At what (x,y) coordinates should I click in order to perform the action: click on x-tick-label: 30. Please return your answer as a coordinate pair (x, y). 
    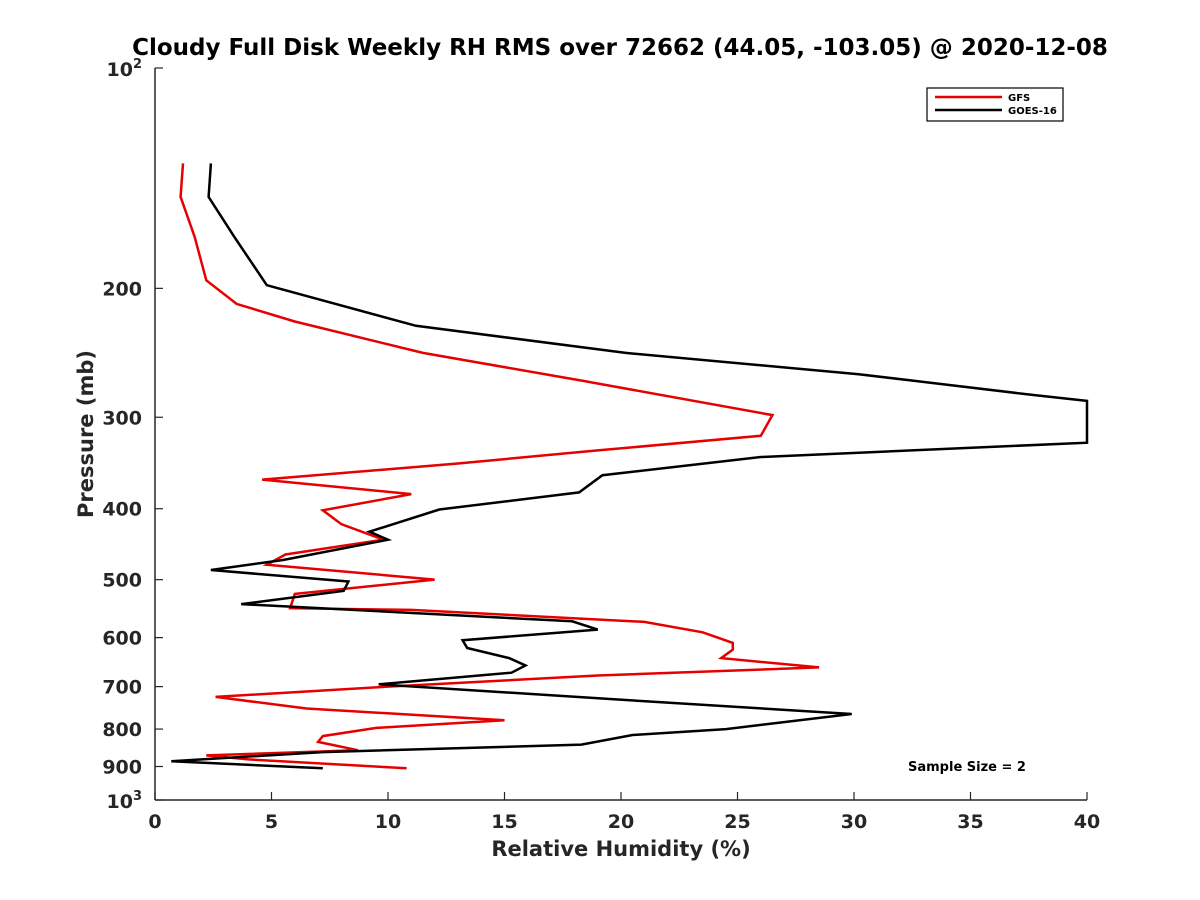
    Looking at the image, I should click on (854, 822).